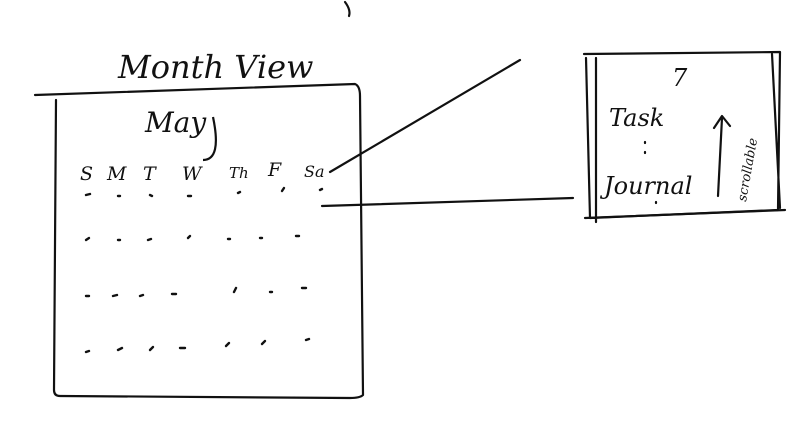 This screenshot has height=423, width=808. What do you see at coordinates (722, 156) in the screenshot?
I see `scroll-arrow-icon` at bounding box center [722, 156].